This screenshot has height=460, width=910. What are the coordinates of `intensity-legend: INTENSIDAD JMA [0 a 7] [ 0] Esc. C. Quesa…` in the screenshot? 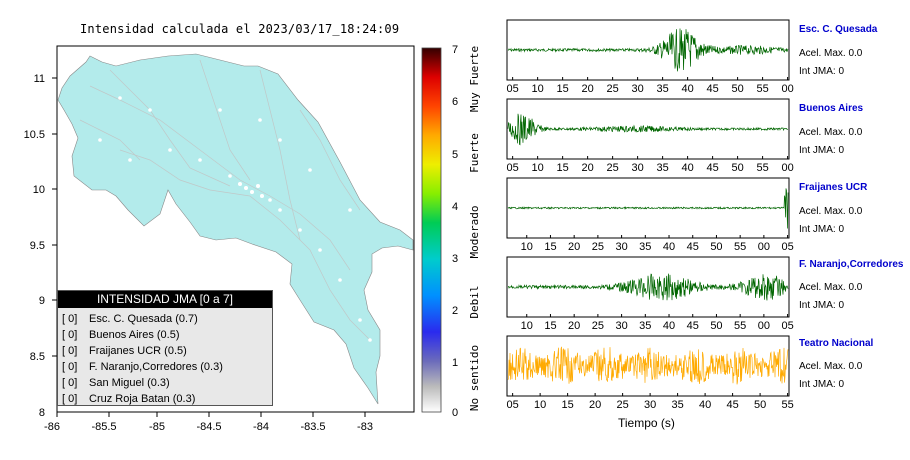 It's located at (165, 348).